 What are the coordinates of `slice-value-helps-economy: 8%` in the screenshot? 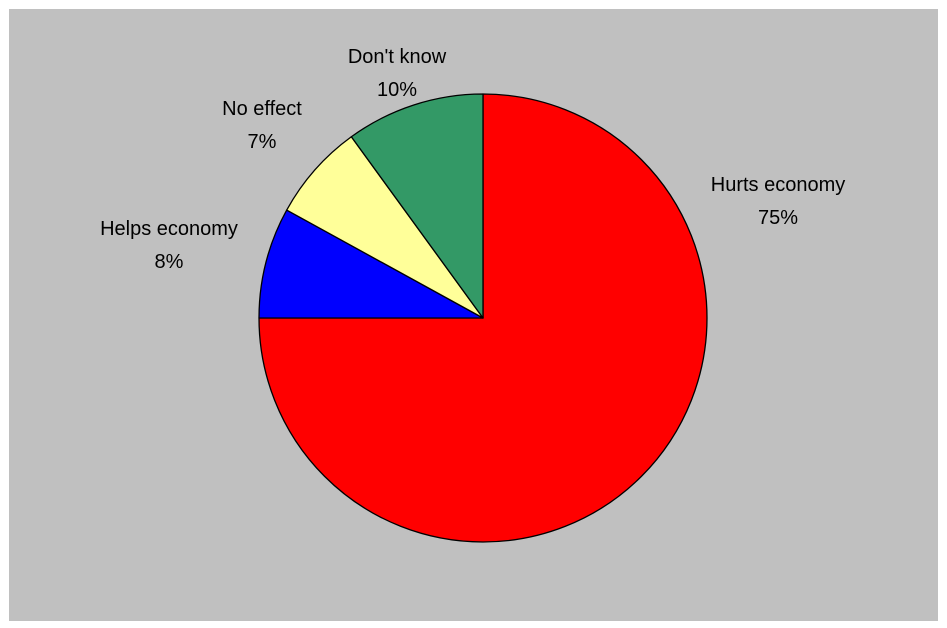 It's located at (169, 262).